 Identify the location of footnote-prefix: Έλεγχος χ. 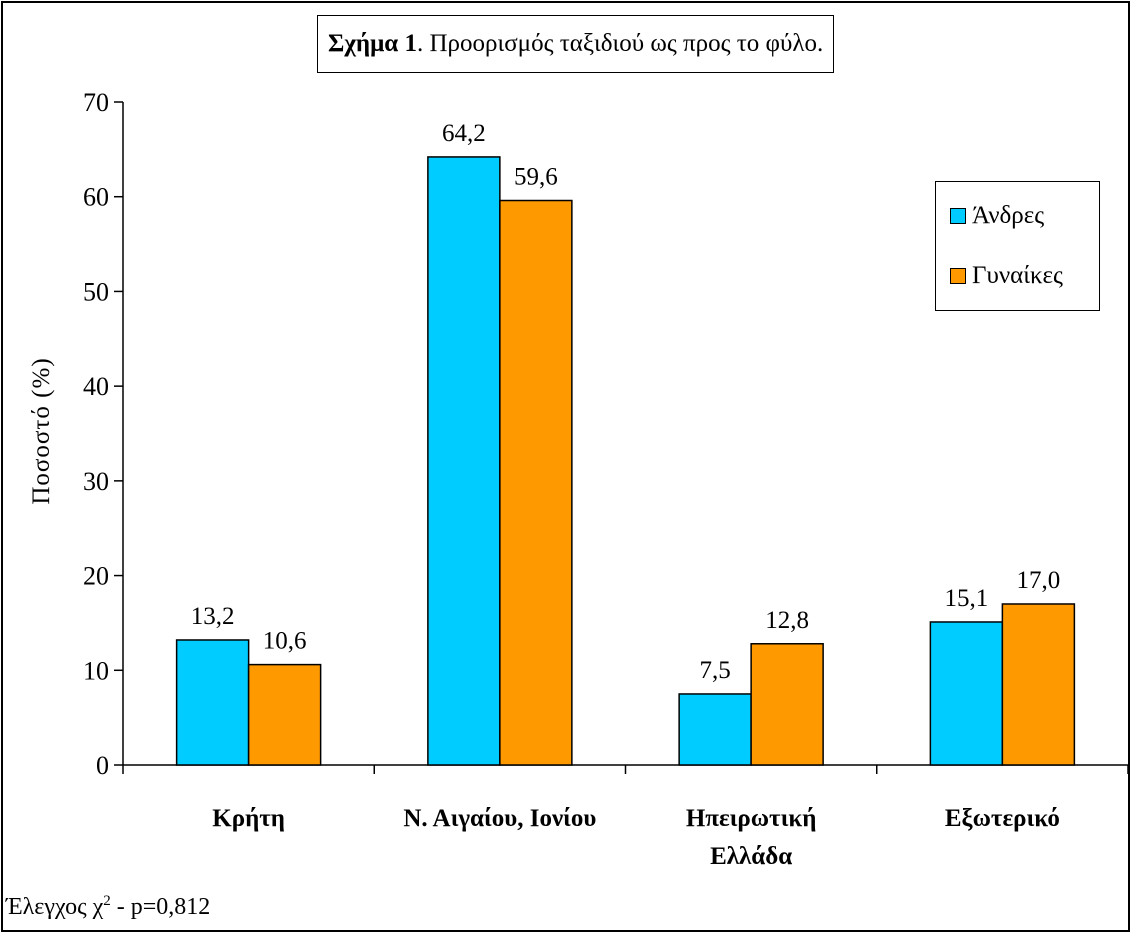
(55, 907).